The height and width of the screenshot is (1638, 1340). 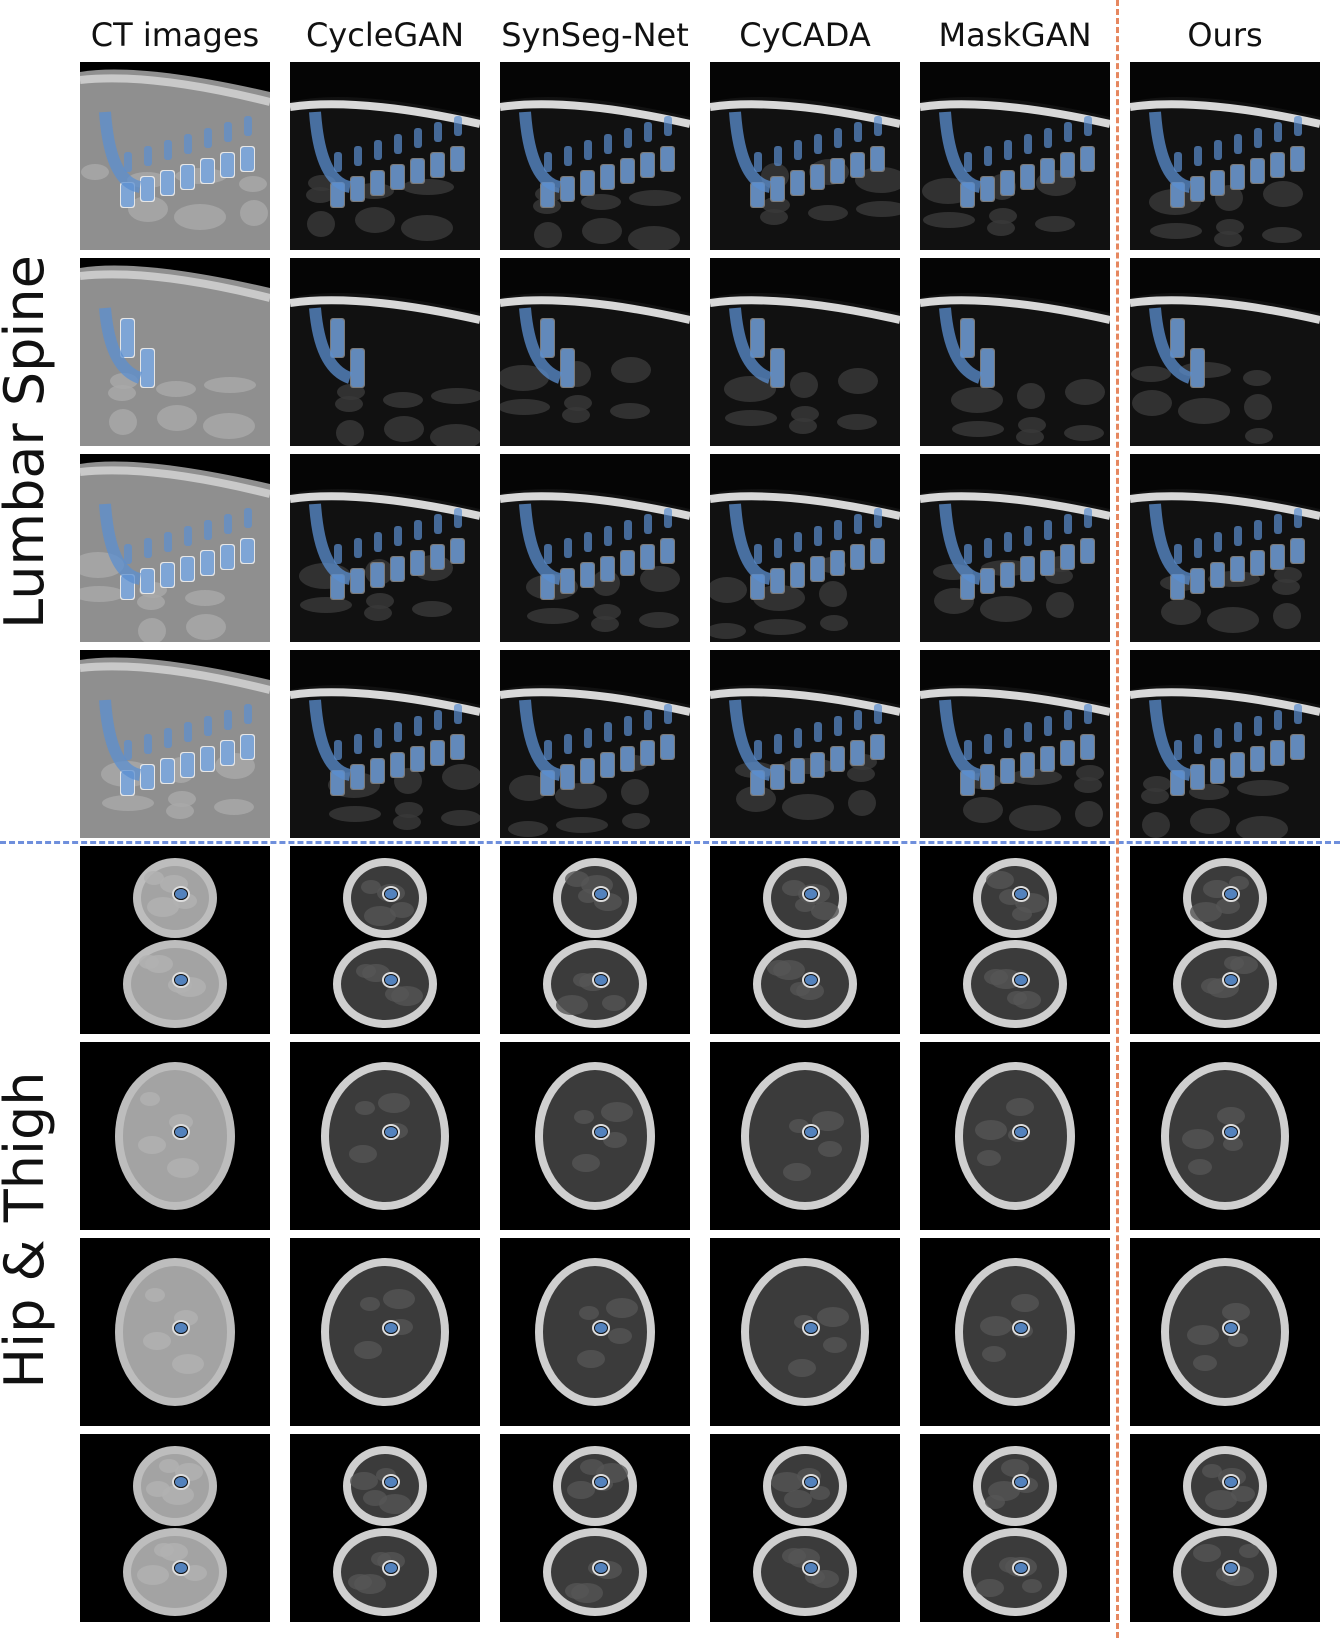 I want to click on column-header-maskgan: MaskGAN, so click(x=1015, y=35).